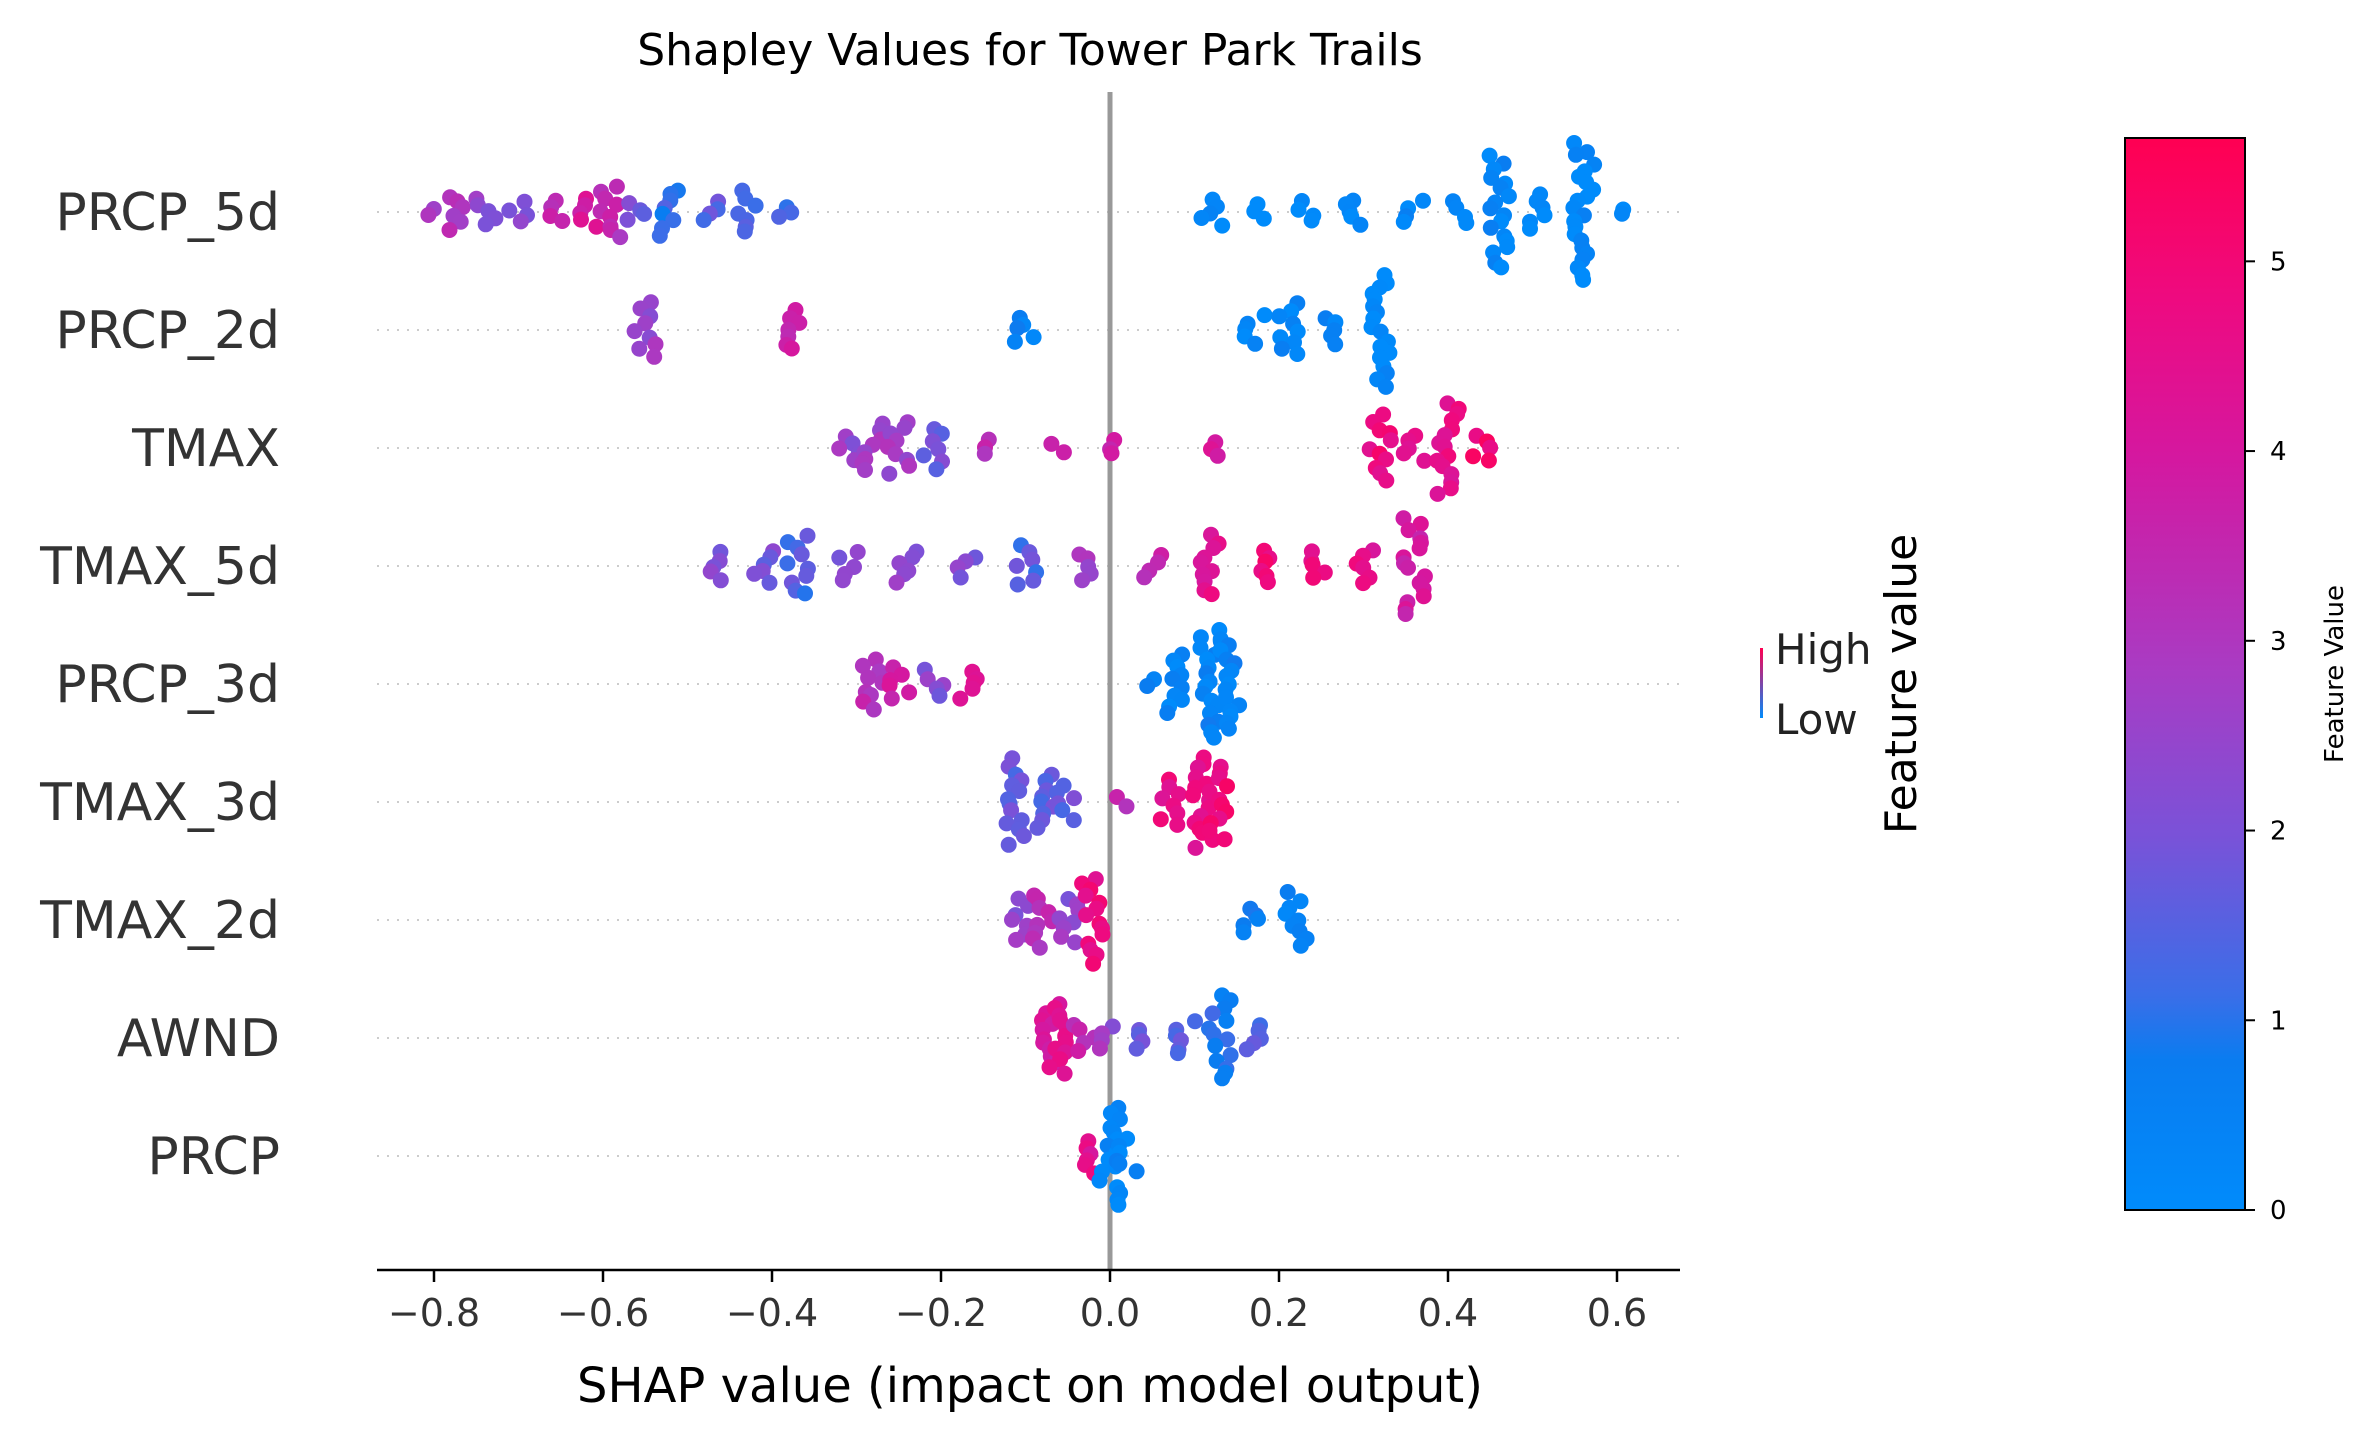 The width and height of the screenshot is (2368, 1441). What do you see at coordinates (205, 449) in the screenshot?
I see `feature-label: TMAX` at bounding box center [205, 449].